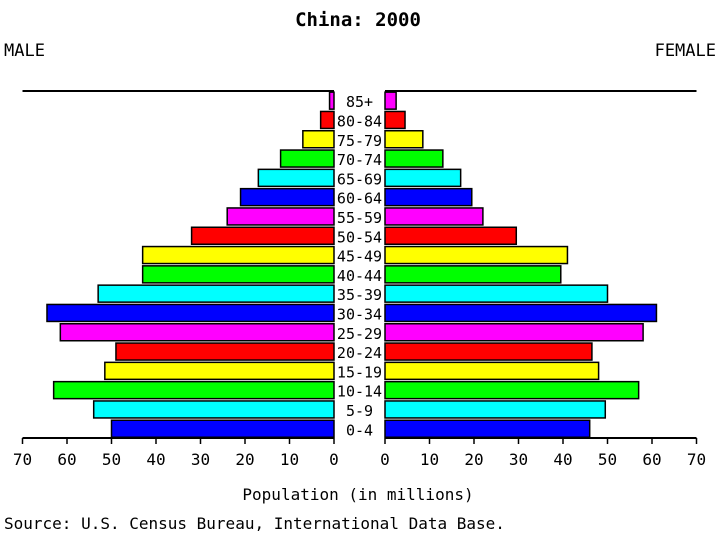  I want to click on male-label: MALE, so click(24, 51).